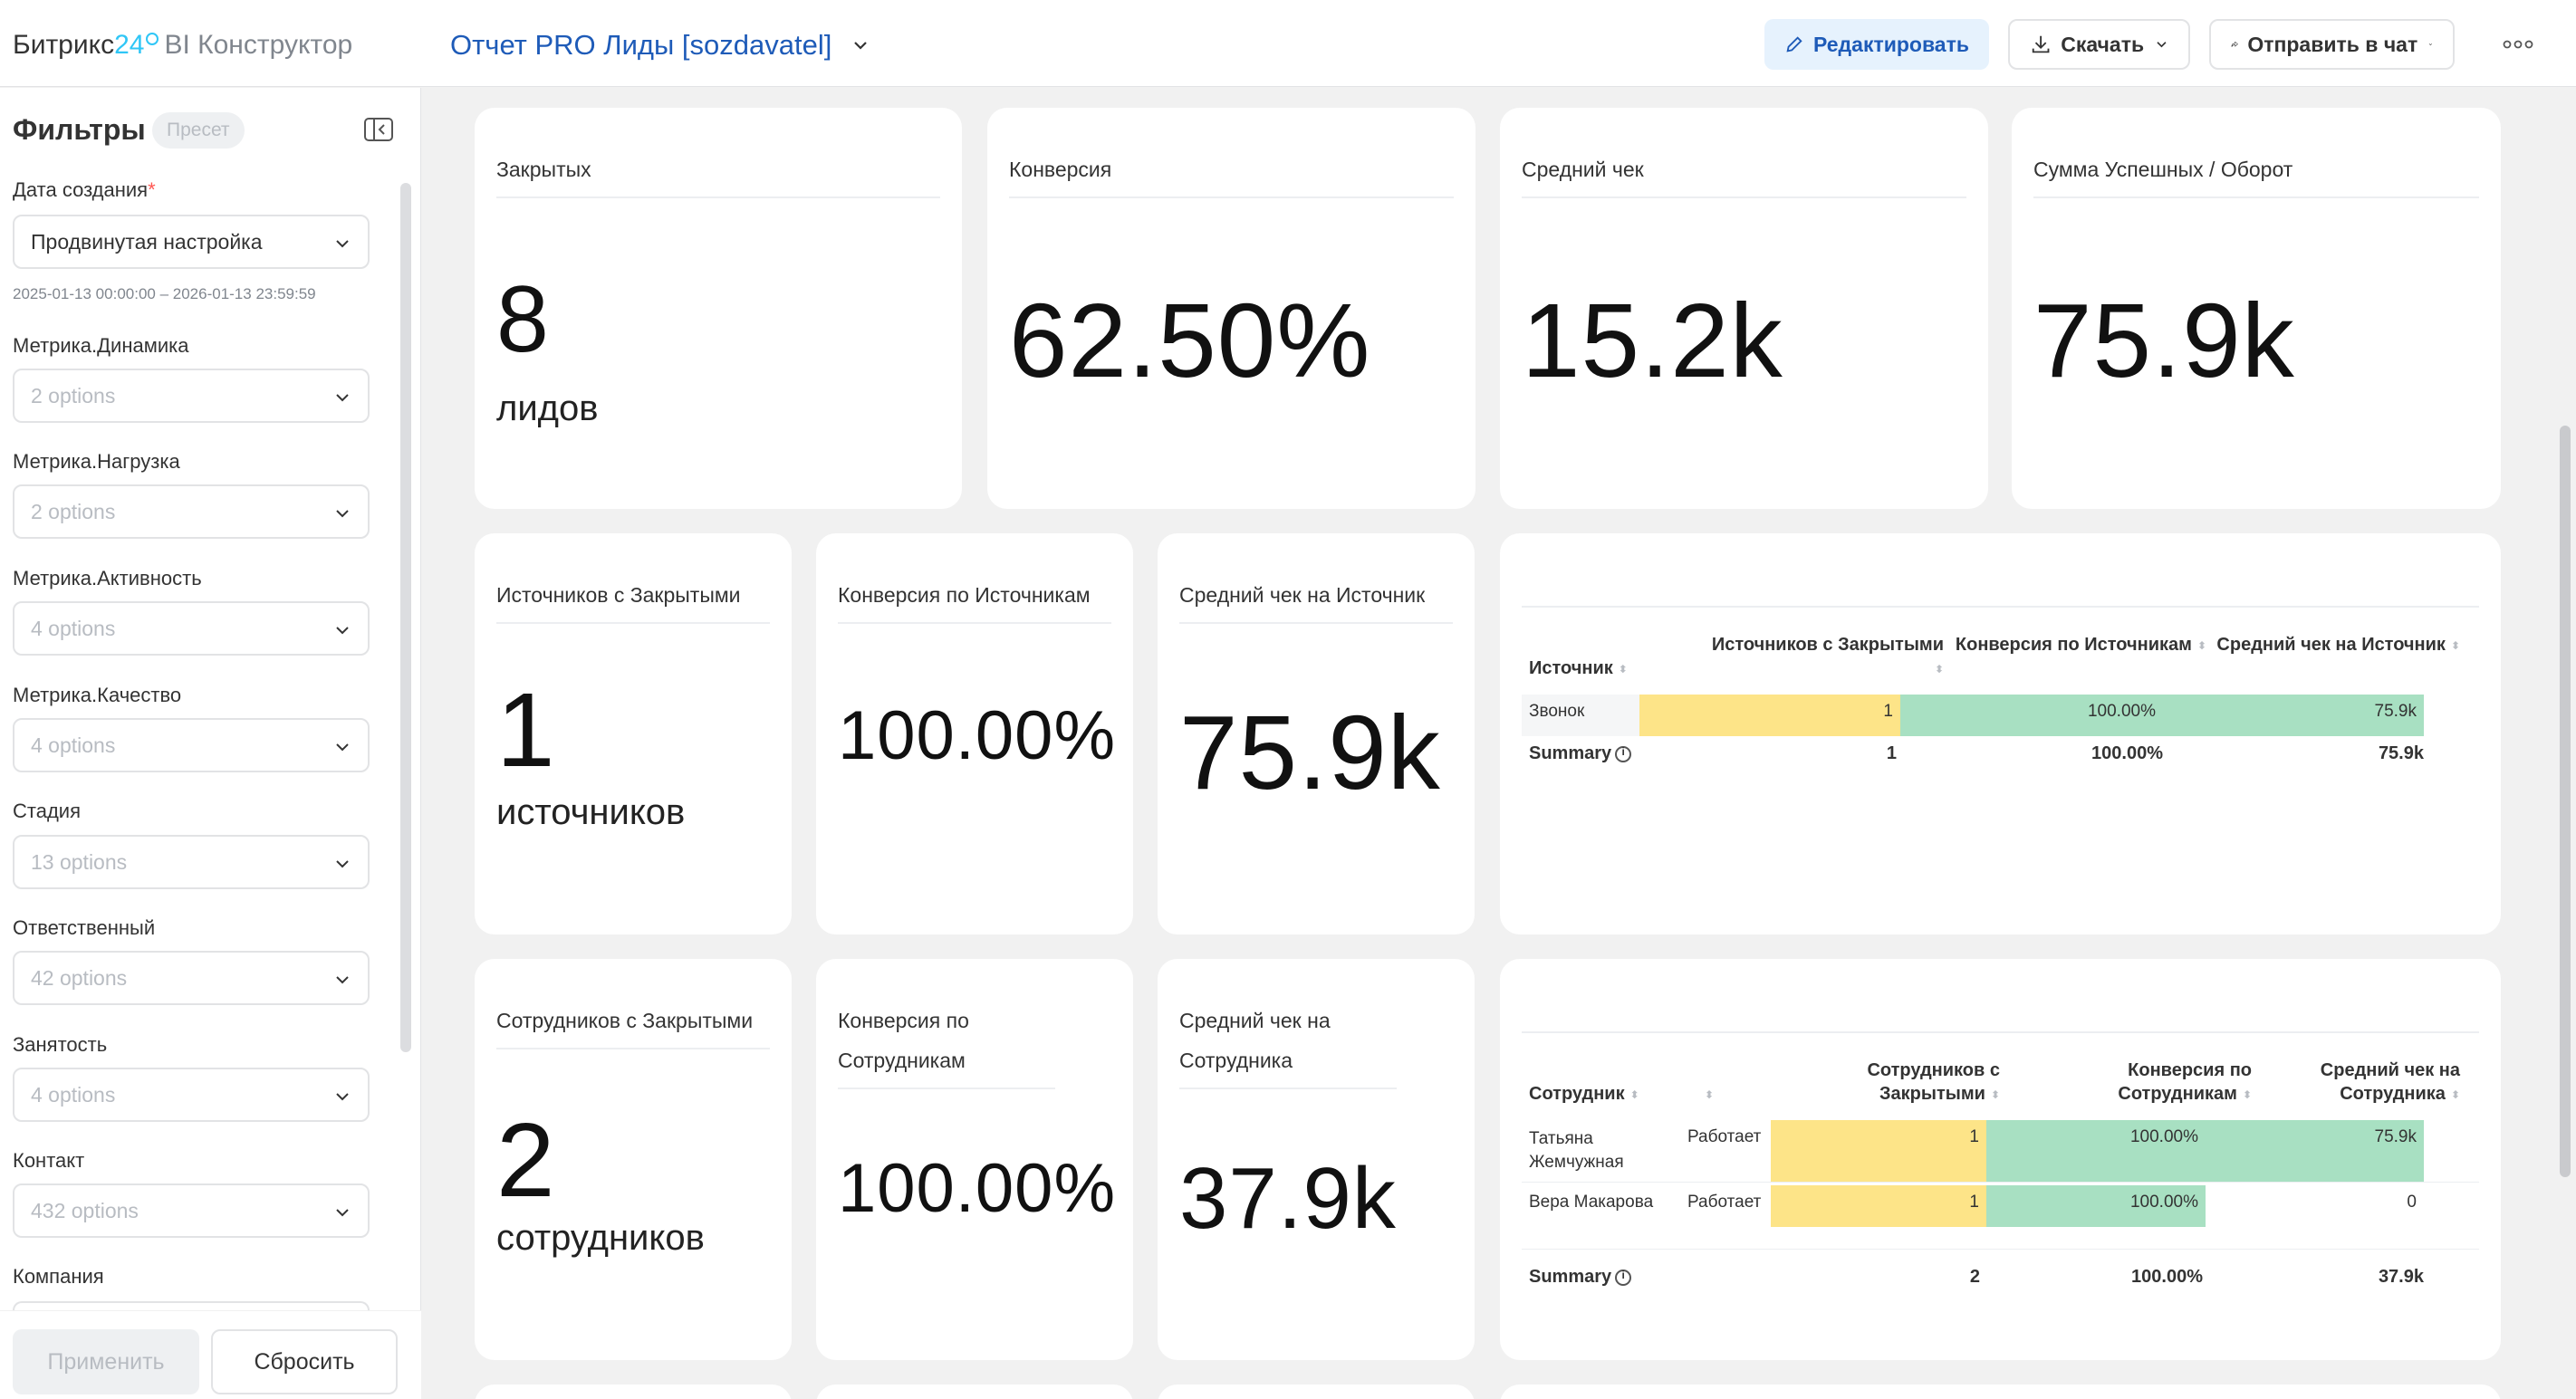 The width and height of the screenshot is (2576, 1399). I want to click on kpi-card-employees-closed: Сотрудников с Закрытыми 2 сотрудников, so click(633, 1159).